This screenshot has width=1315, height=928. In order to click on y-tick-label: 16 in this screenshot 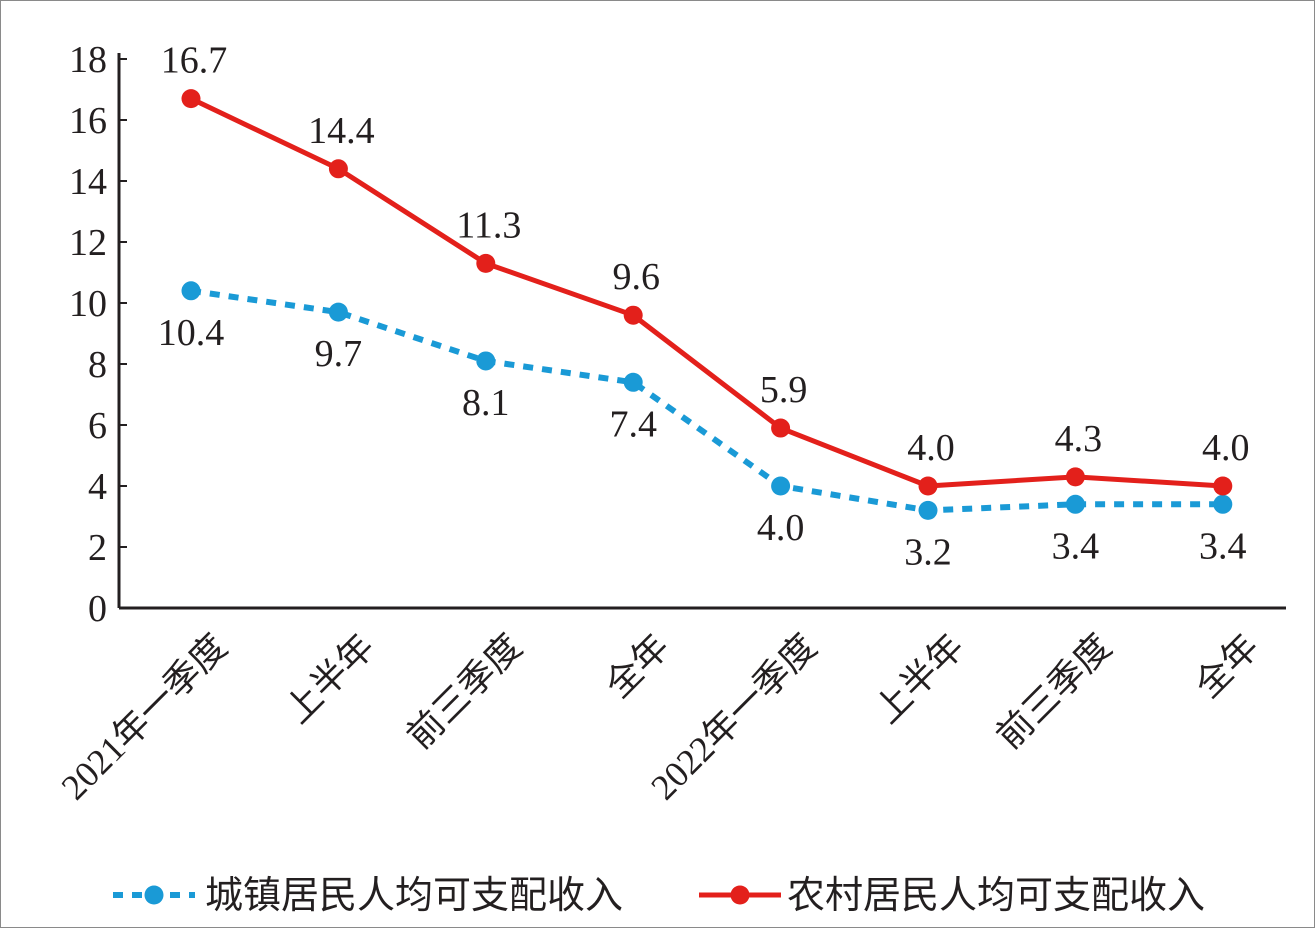, I will do `click(88, 121)`.